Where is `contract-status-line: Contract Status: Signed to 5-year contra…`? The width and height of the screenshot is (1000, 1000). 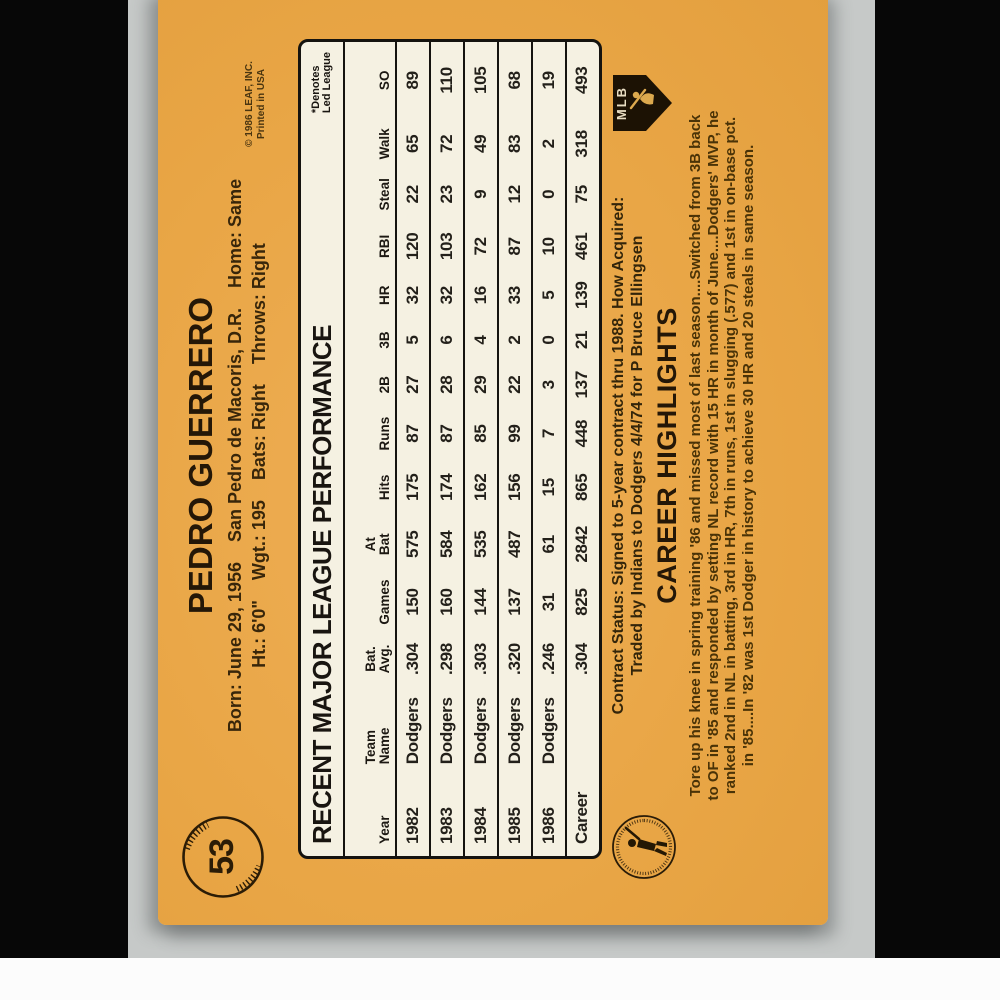 contract-status-line: Contract Status: Signed to 5-year contra… is located at coordinates (618, 455).